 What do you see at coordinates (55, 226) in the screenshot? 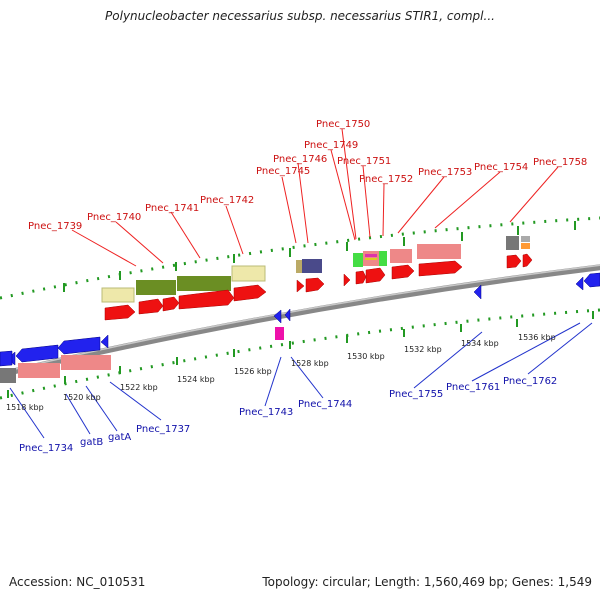
I see `label-pnec-1739: Pnec_1739` at bounding box center [55, 226].